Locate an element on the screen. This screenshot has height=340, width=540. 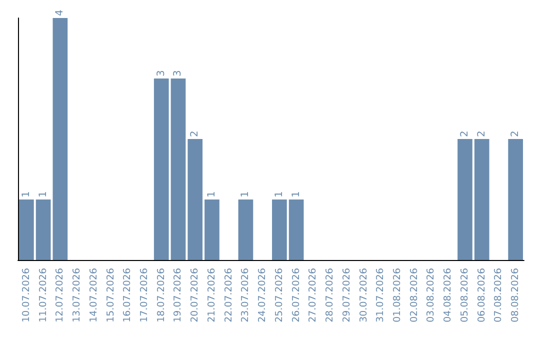
x-tick-label: 04.08.2026 is located at coordinates (448, 295).